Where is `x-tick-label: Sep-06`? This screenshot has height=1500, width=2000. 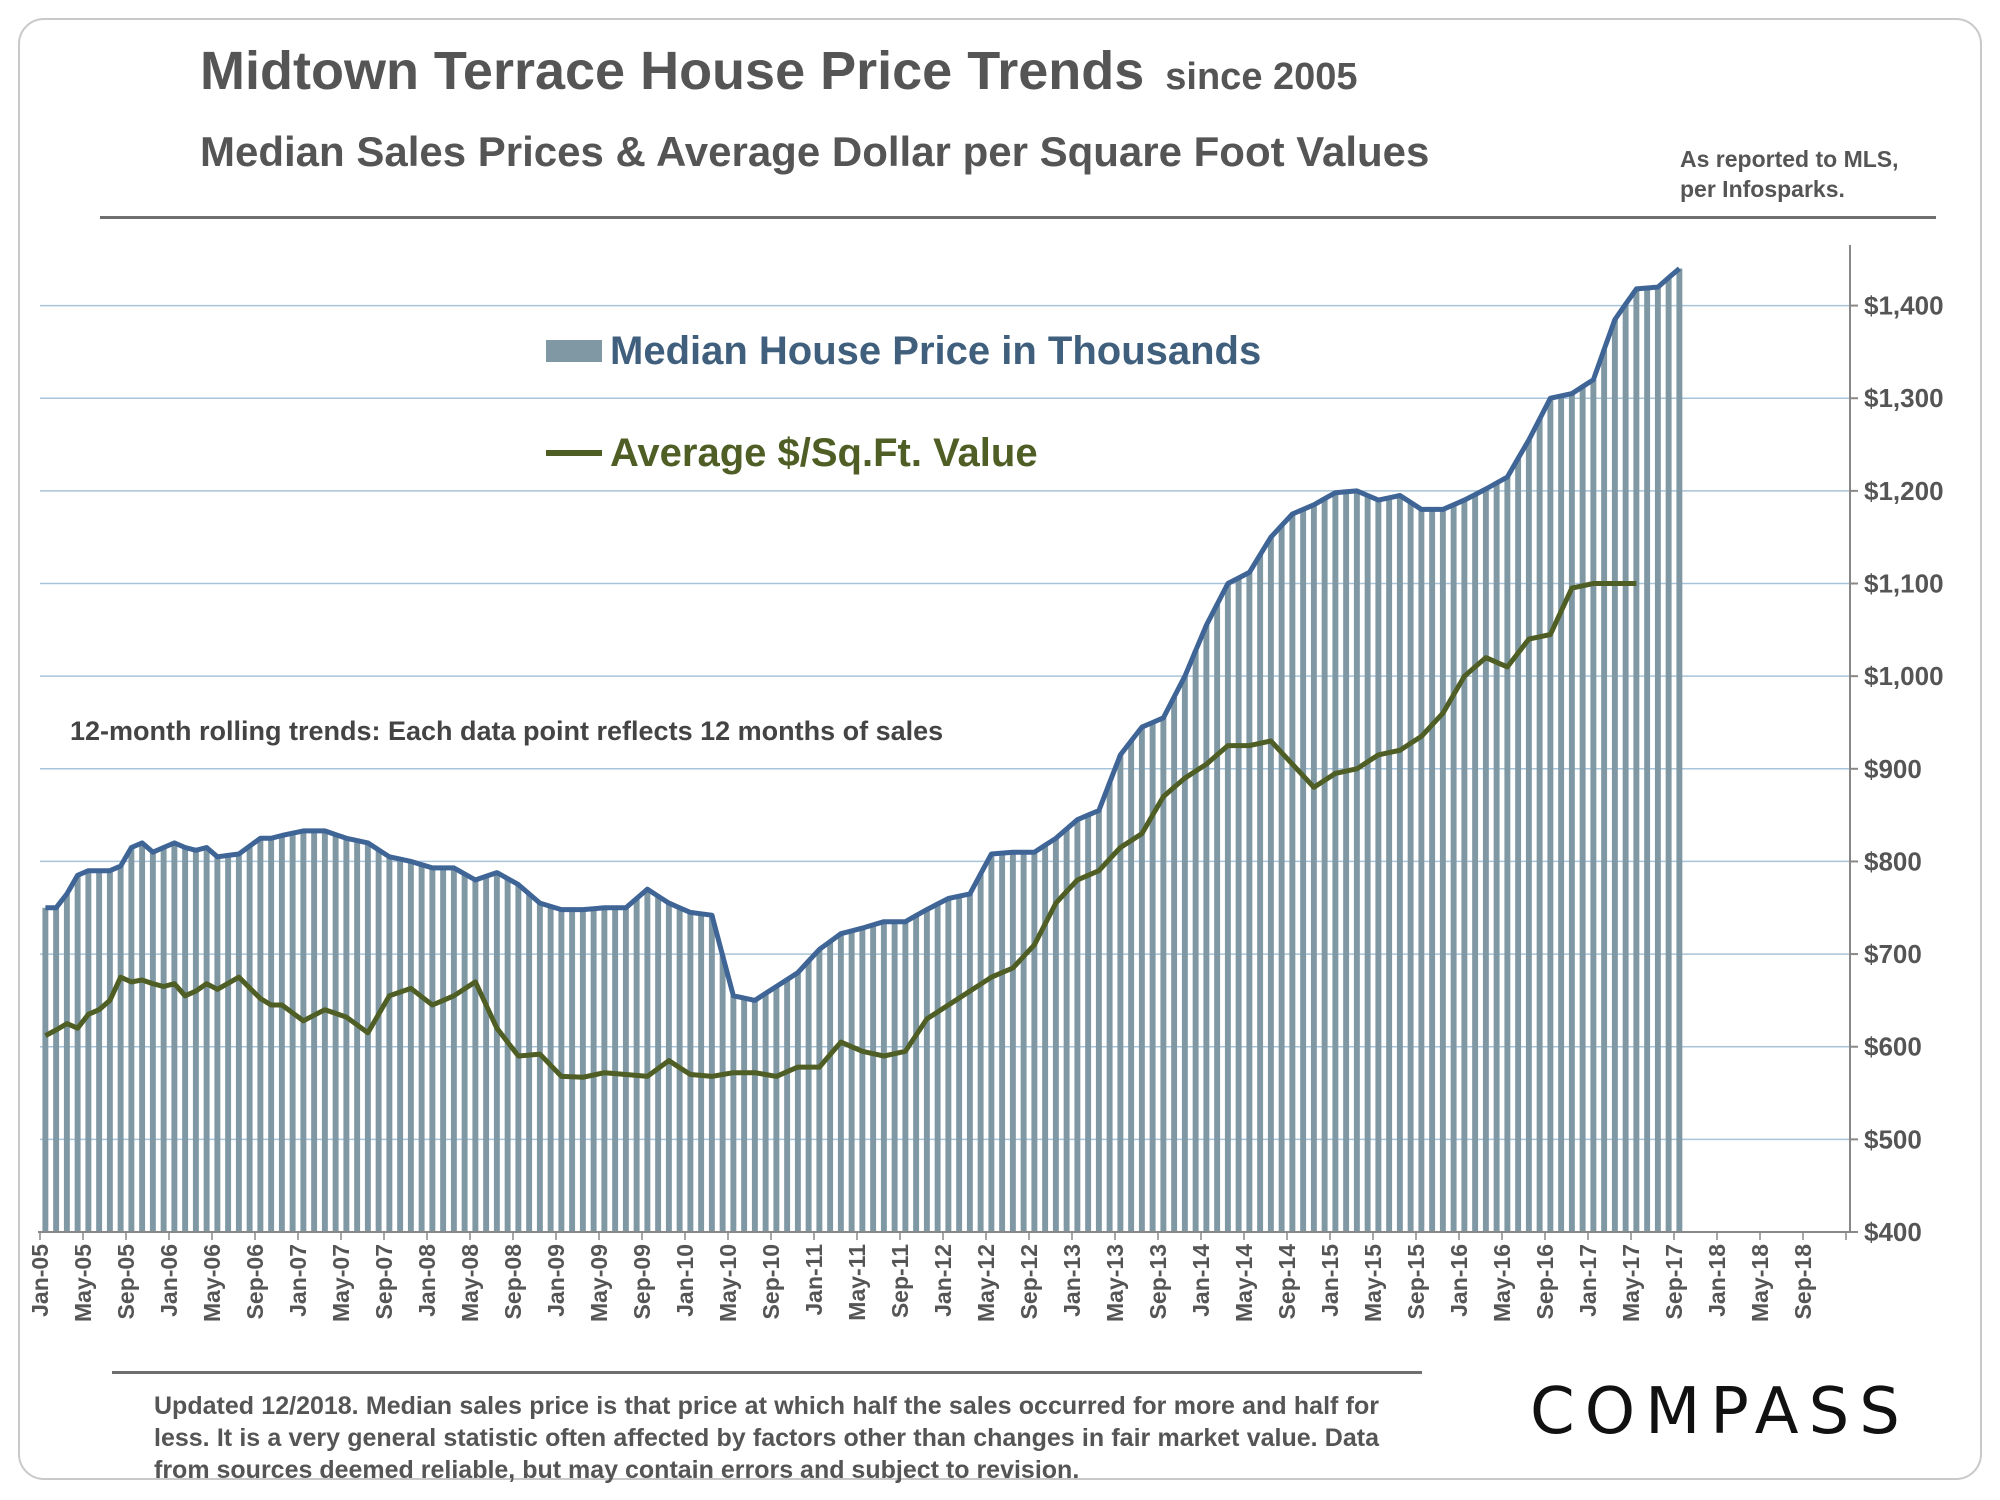
x-tick-label: Sep-06 is located at coordinates (255, 1281).